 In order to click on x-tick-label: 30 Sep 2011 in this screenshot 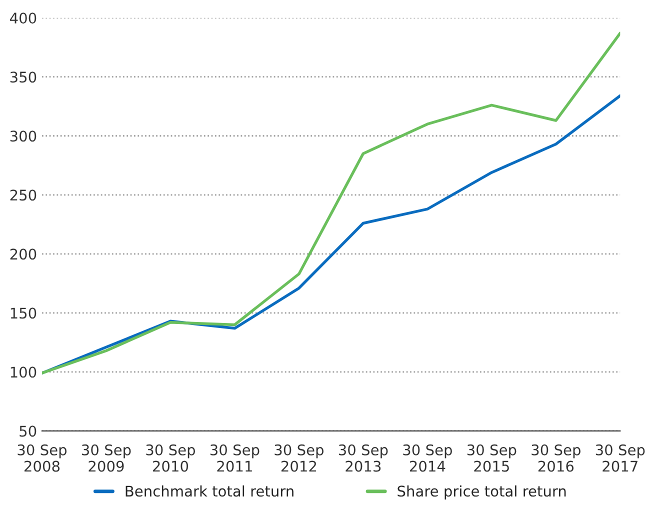, I will do `click(235, 458)`.